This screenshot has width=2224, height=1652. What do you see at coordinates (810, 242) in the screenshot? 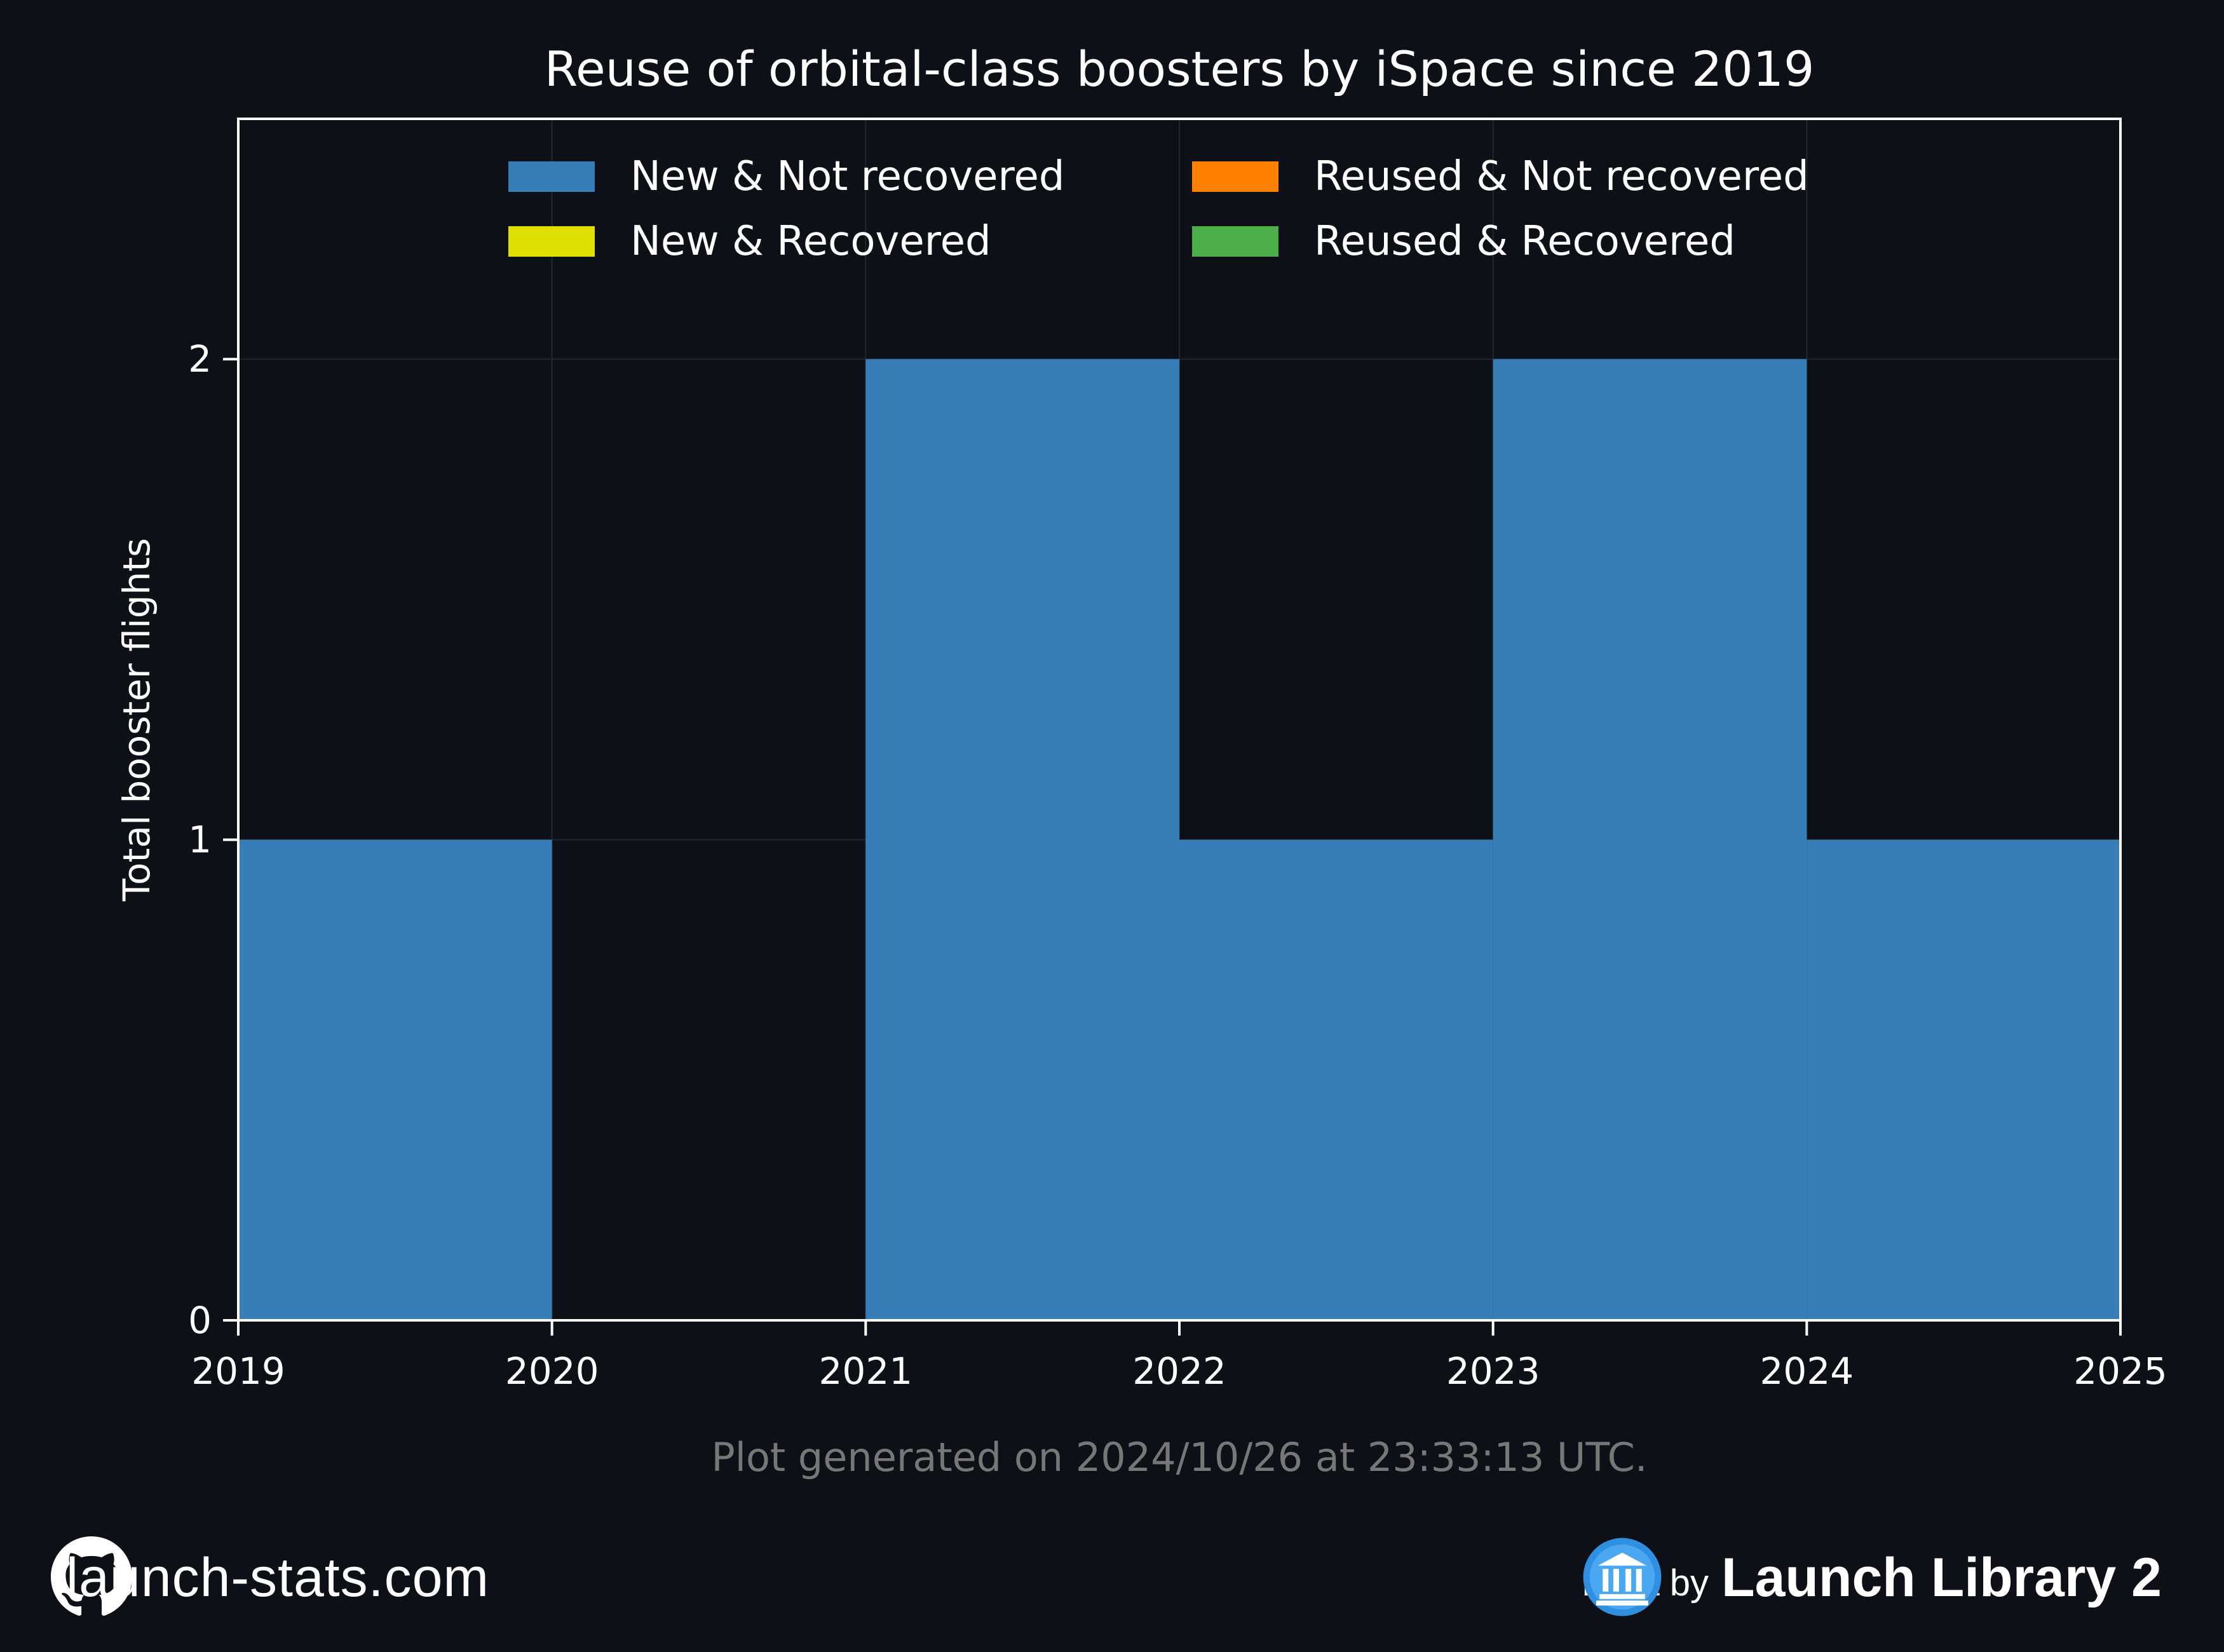
I see `legend-label: New & Recovered` at bounding box center [810, 242].